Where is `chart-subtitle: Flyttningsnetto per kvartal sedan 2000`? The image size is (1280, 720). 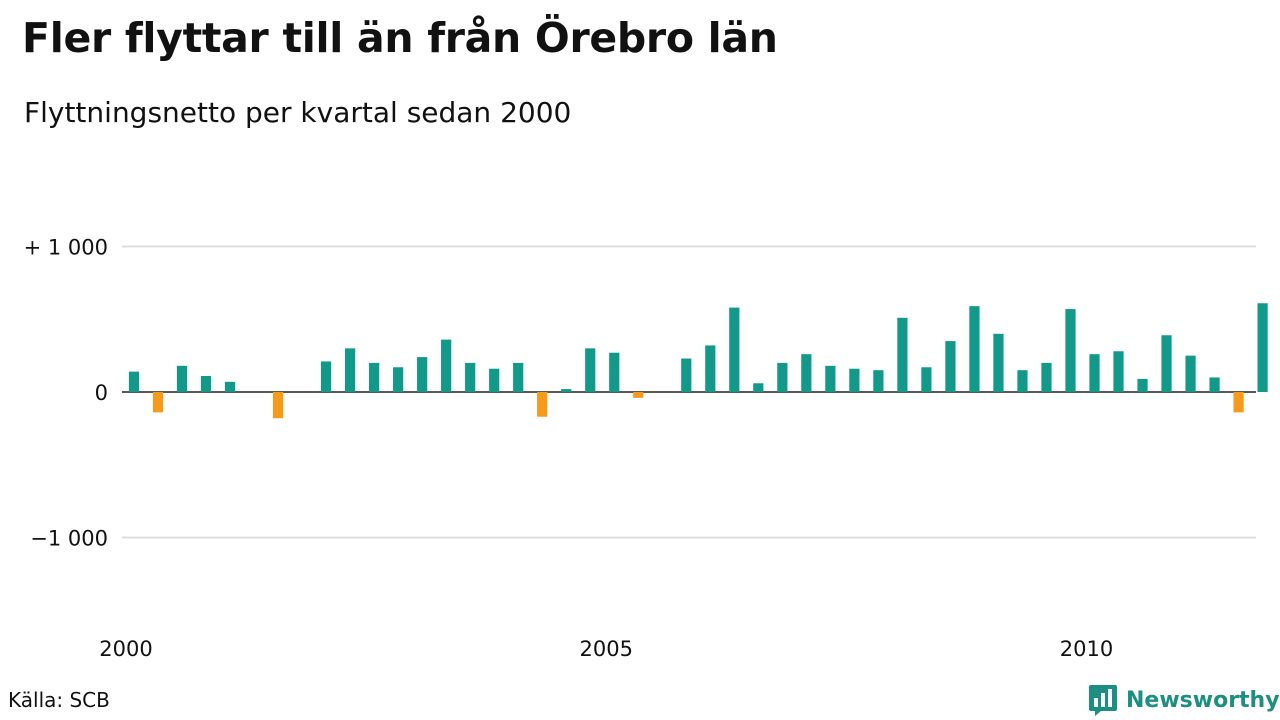
chart-subtitle: Flyttningsnetto per kvartal sedan 2000 is located at coordinates (298, 112).